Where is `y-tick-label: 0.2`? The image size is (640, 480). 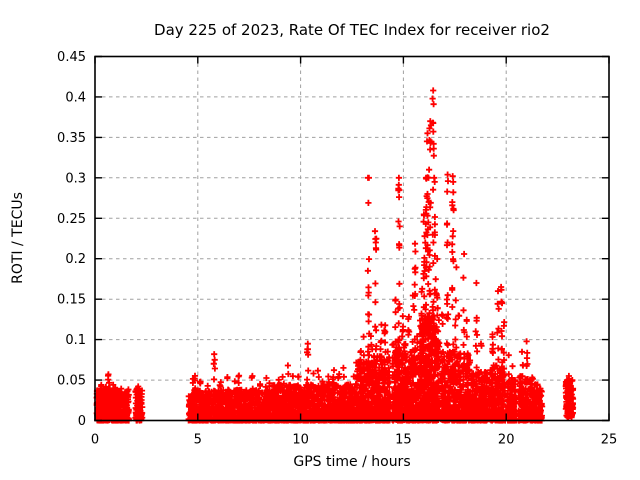 y-tick-label: 0.2 is located at coordinates (75, 259).